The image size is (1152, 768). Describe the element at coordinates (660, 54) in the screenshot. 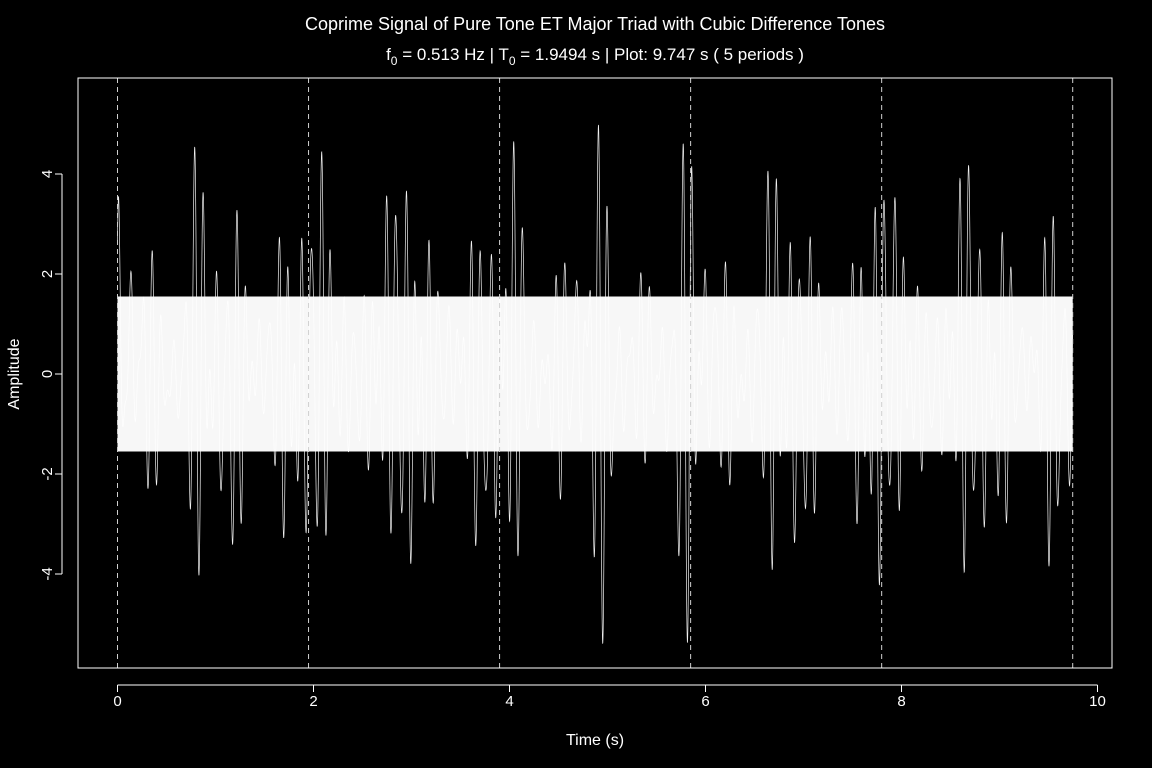

I see `subtitle-T0-value: = 1.9494 s | Plot: 9.747 s ( 5 periods )` at that location.